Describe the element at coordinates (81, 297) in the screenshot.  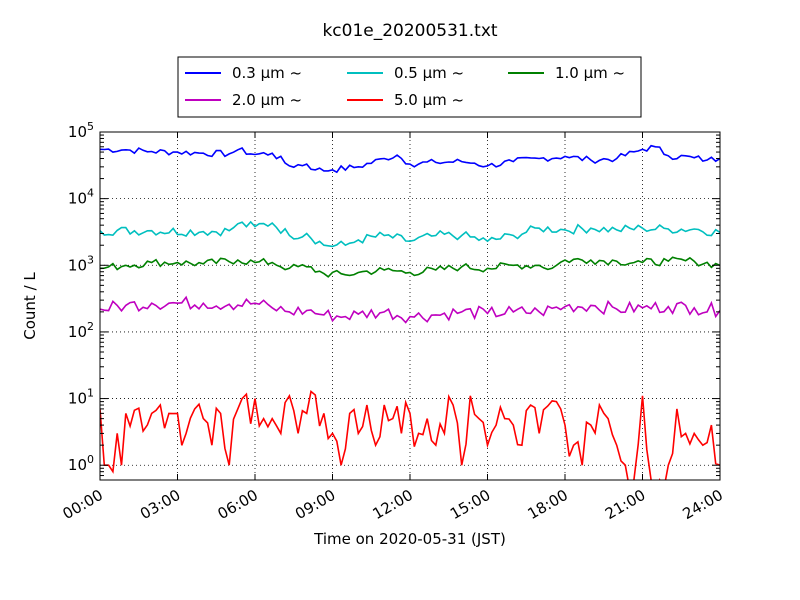
I see `y-tick-labels: 10⁰ 10¹ 10² 10³ 10⁴ 10⁵` at that location.